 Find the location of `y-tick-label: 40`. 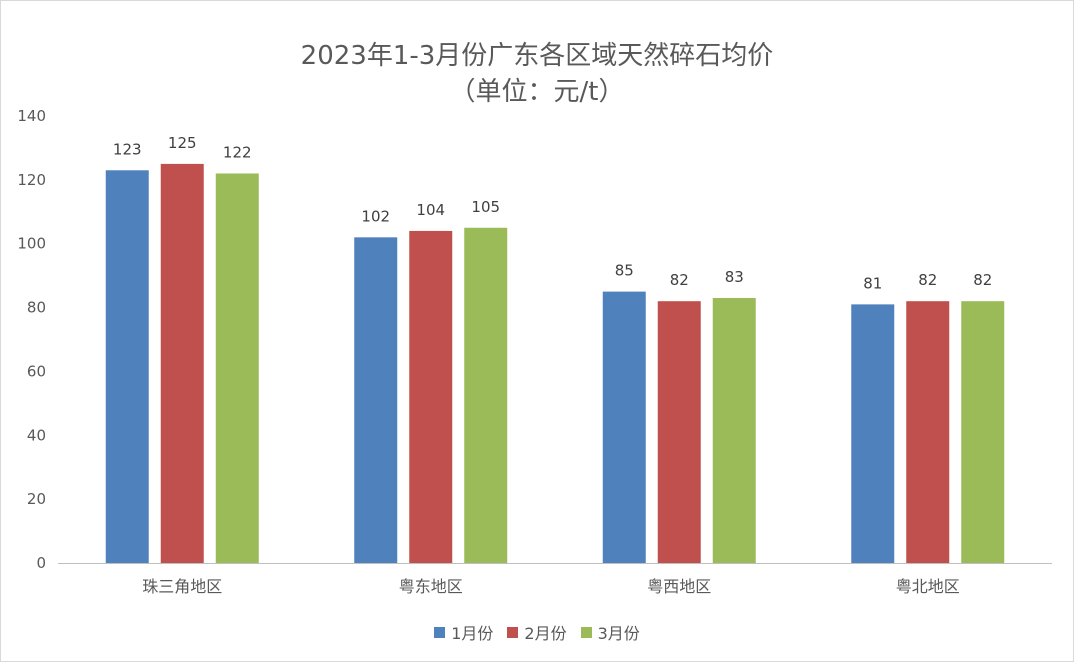

y-tick-label: 40 is located at coordinates (36, 435).